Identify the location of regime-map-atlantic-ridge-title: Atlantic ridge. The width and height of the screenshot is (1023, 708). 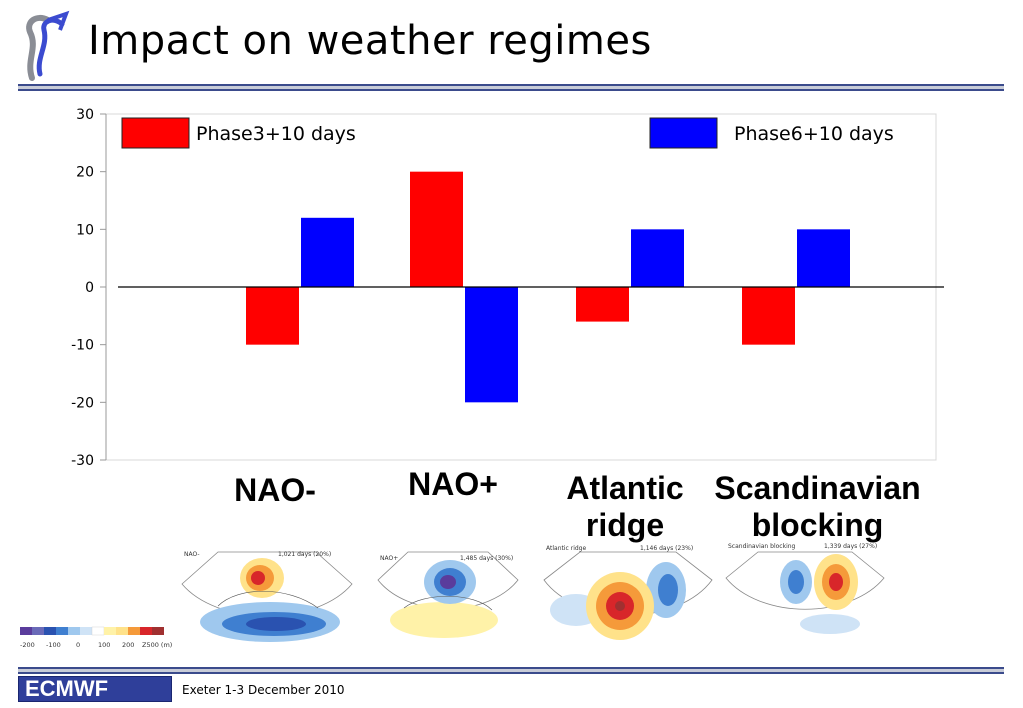
(566, 548).